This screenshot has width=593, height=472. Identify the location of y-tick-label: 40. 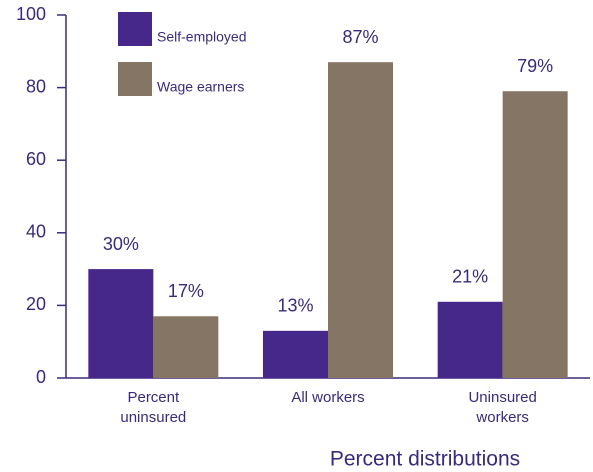
(36, 232).